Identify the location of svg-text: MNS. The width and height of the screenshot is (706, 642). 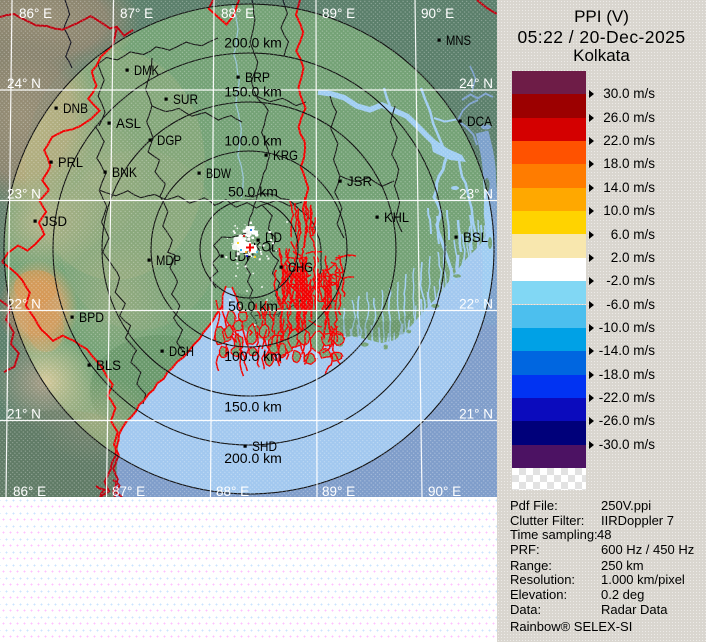
(458, 40).